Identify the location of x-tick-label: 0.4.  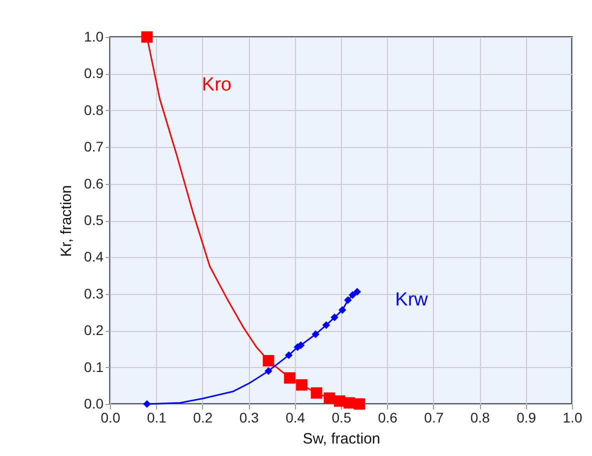
(296, 418).